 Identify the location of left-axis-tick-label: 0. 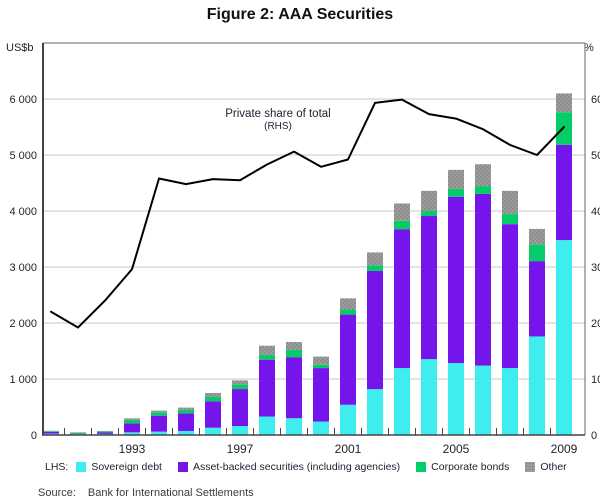
(34, 436).